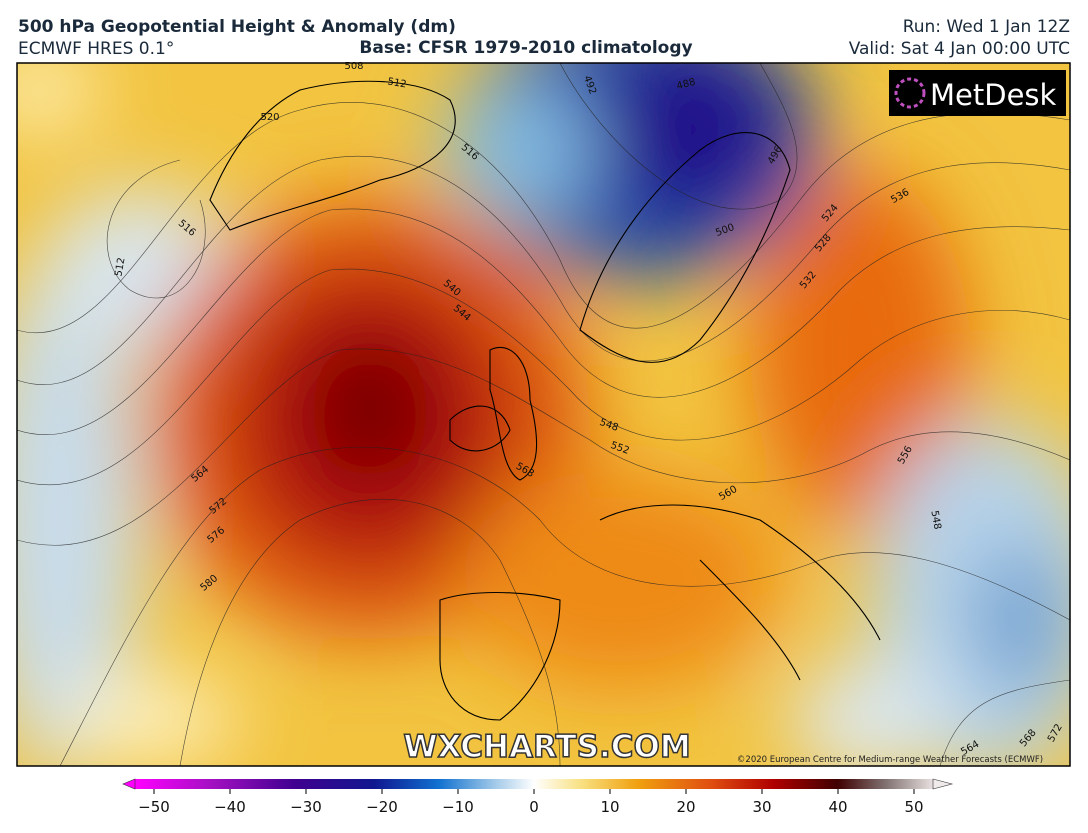 This screenshot has width=1088, height=833. What do you see at coordinates (353, 66) in the screenshot?
I see `contour-label: 508` at bounding box center [353, 66].